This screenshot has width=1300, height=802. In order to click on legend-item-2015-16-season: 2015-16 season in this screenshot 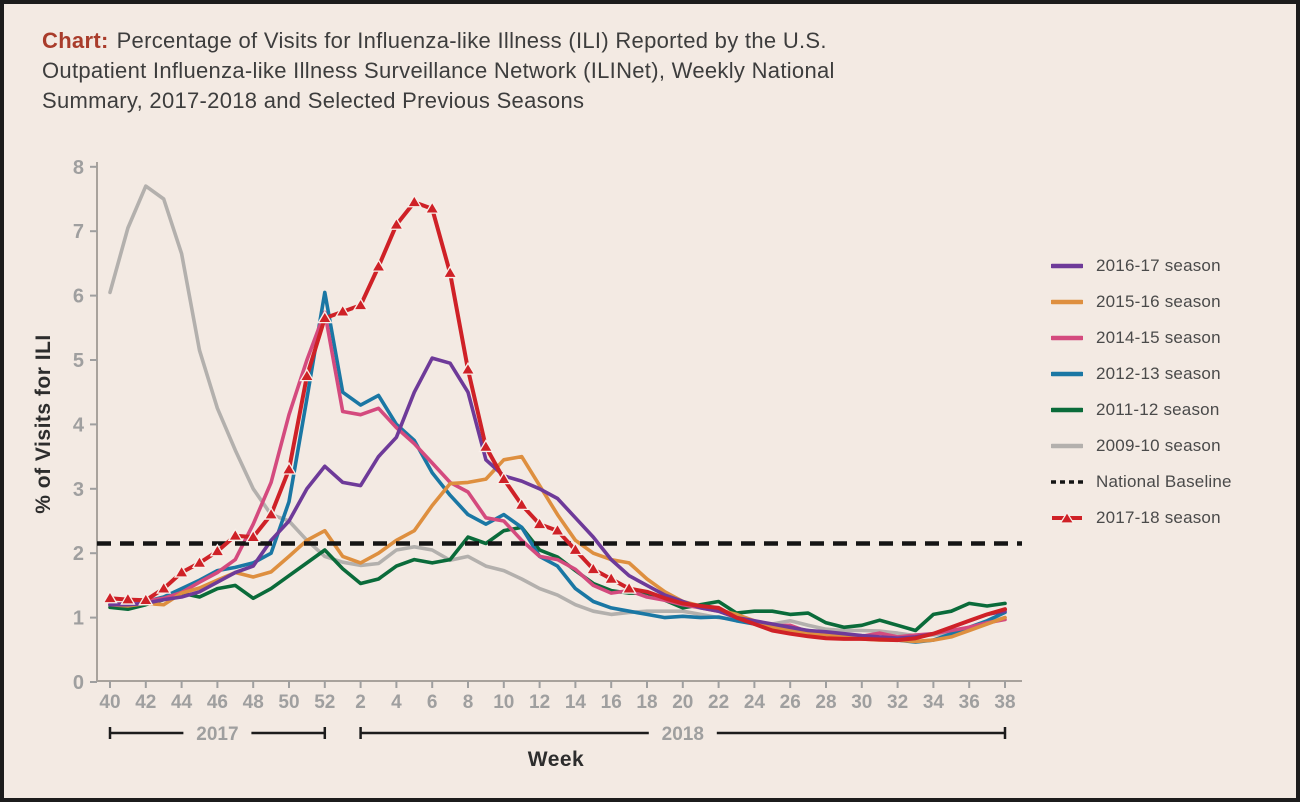, I will do `click(1140, 302)`.